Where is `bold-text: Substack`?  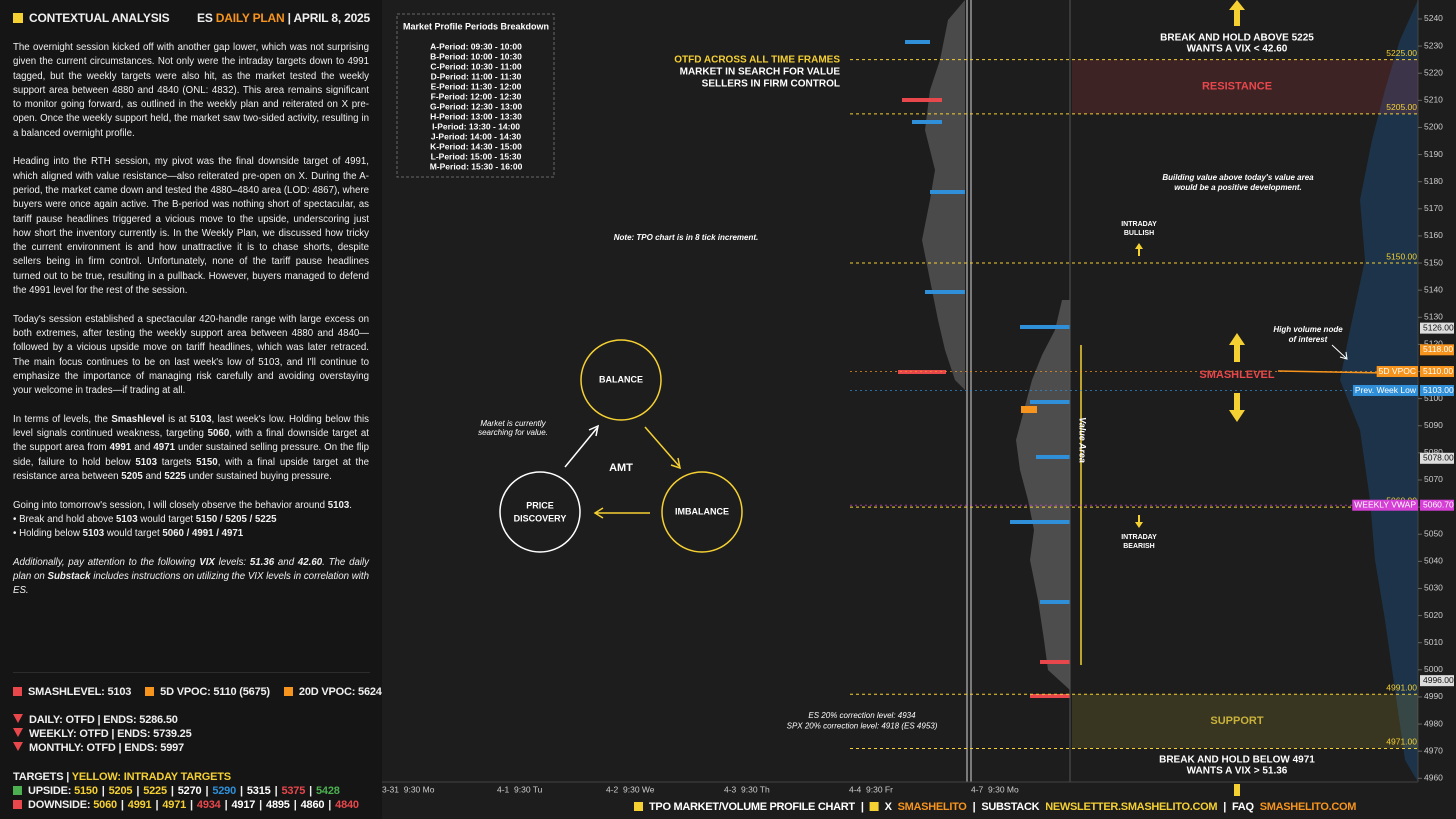
bold-text: Substack is located at coordinates (69, 576).